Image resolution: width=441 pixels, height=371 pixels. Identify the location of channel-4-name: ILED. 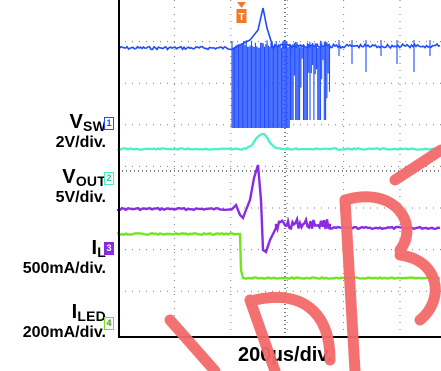
(88, 312).